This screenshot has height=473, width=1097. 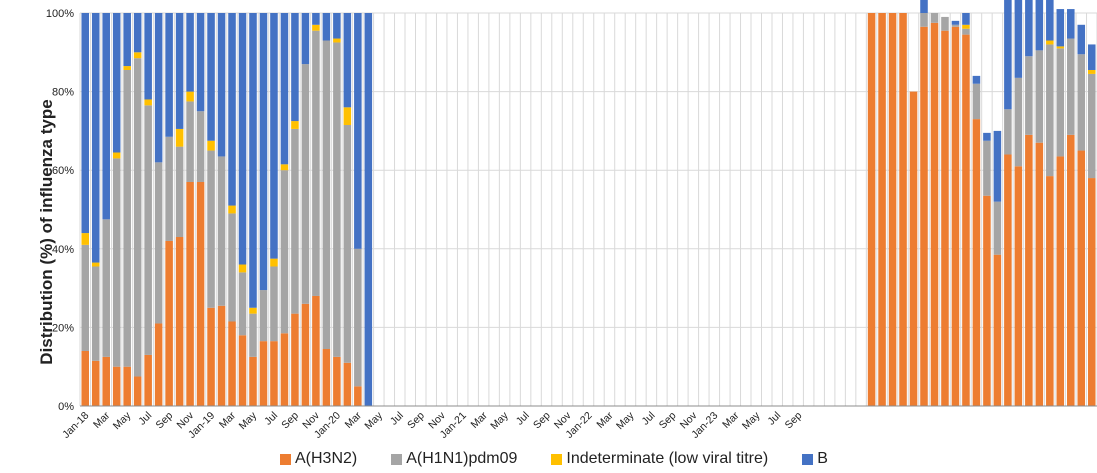 I want to click on legend-item: Indeterminate (low viral titre), so click(x=659, y=459).